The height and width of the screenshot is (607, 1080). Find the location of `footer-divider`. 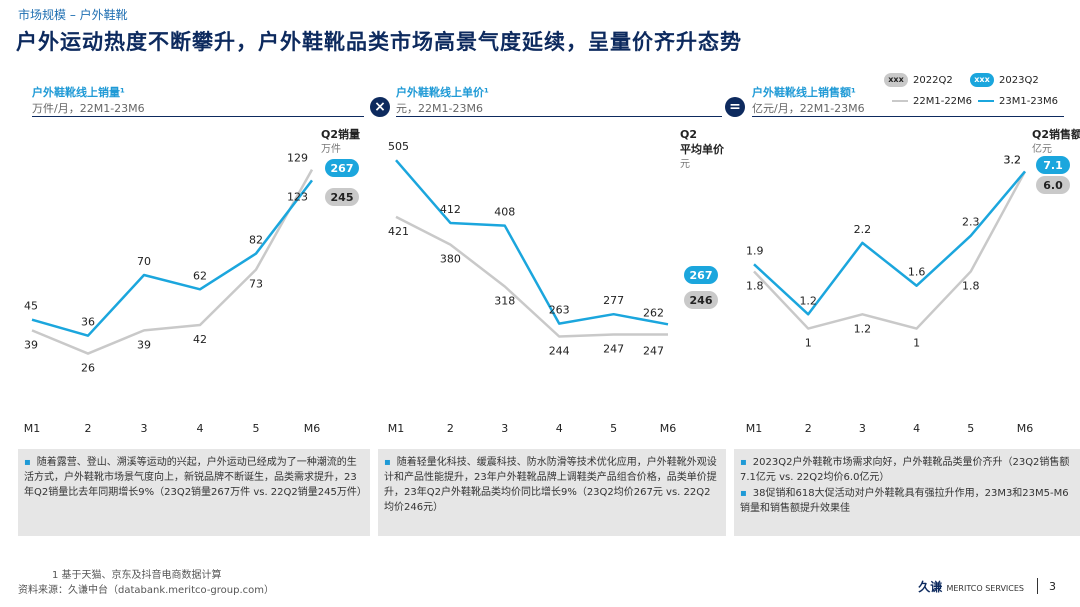

footer-divider is located at coordinates (1037, 586).